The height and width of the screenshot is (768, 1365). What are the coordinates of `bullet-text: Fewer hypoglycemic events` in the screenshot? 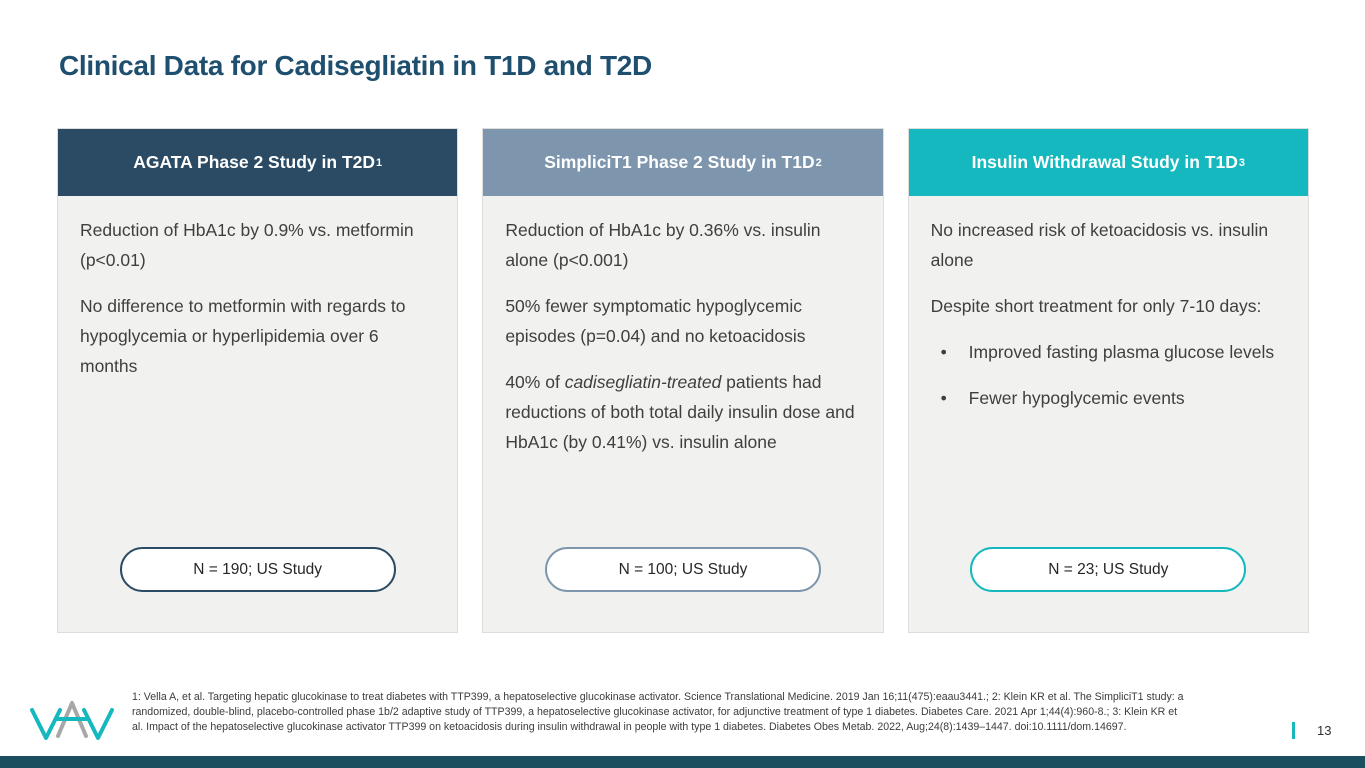 It's located at (1076, 398).